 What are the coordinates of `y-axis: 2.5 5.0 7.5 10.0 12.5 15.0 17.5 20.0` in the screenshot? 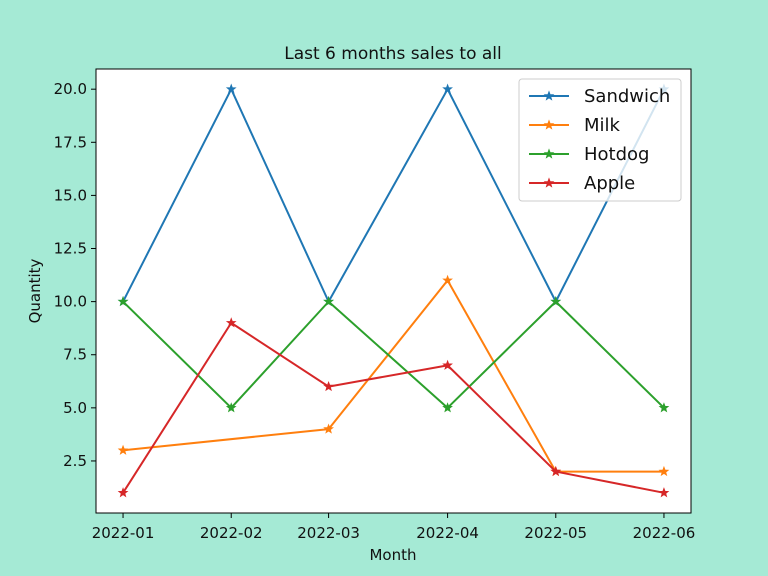 It's located at (75, 275).